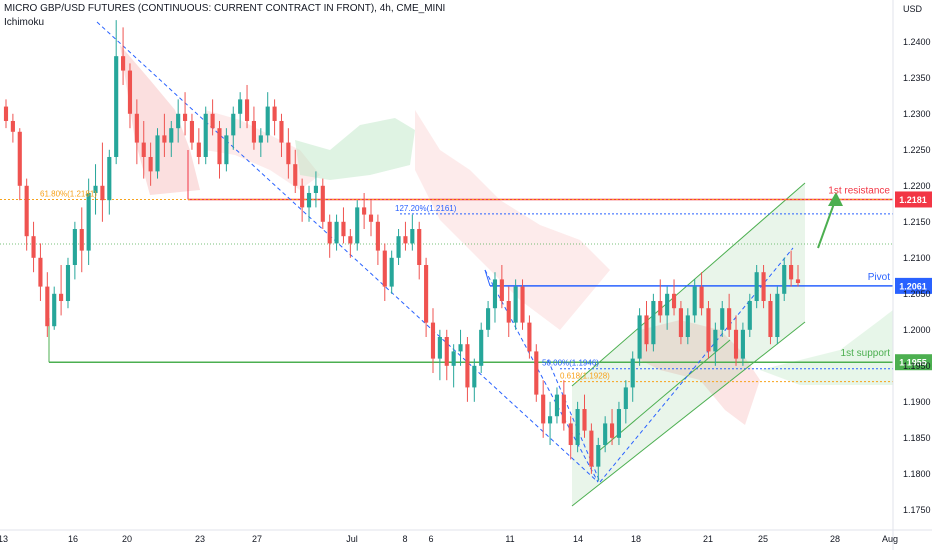 This screenshot has height=555, width=932. I want to click on level-label-1: Pivot, so click(879, 277).